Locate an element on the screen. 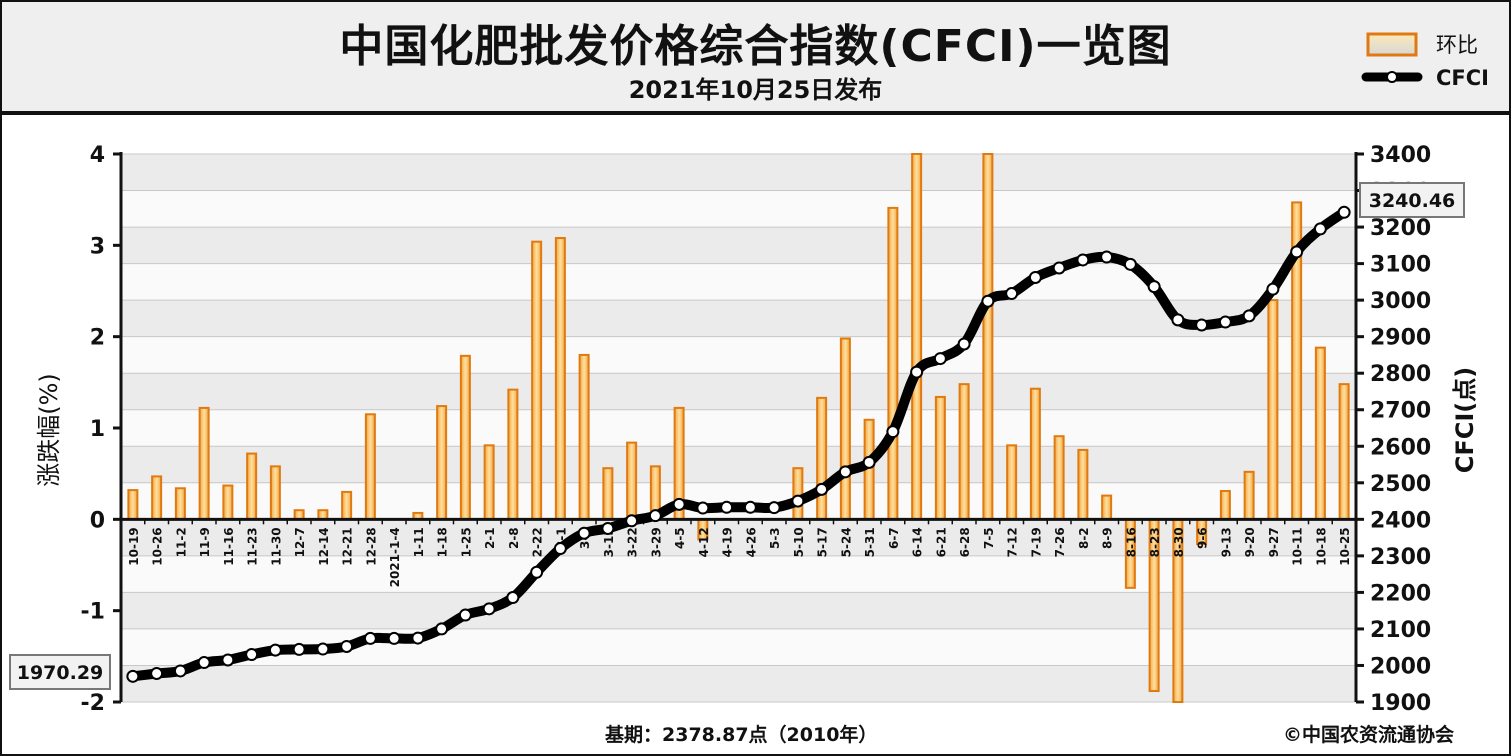 The width and height of the screenshot is (1511, 756). x-tick-label: 7-12 is located at coordinates (1013, 542).